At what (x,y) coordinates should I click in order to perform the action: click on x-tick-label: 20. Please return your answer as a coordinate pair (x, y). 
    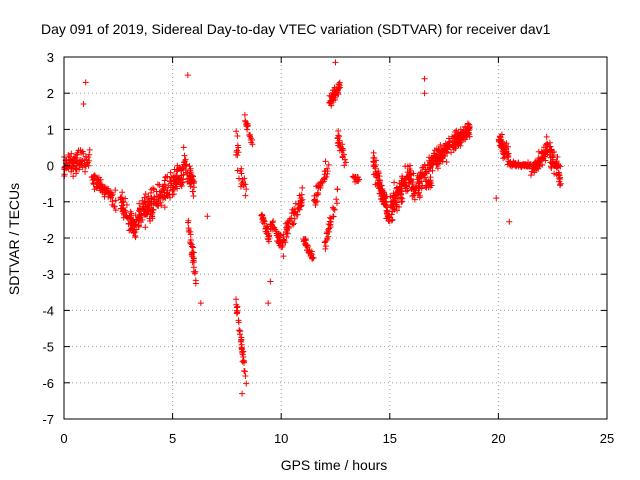
    Looking at the image, I should click on (498, 438).